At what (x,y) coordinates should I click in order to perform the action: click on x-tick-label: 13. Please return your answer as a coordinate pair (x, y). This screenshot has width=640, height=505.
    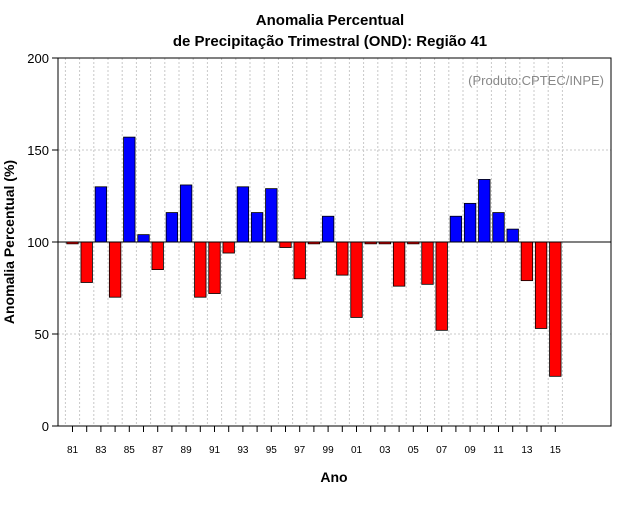
    Looking at the image, I should click on (527, 450).